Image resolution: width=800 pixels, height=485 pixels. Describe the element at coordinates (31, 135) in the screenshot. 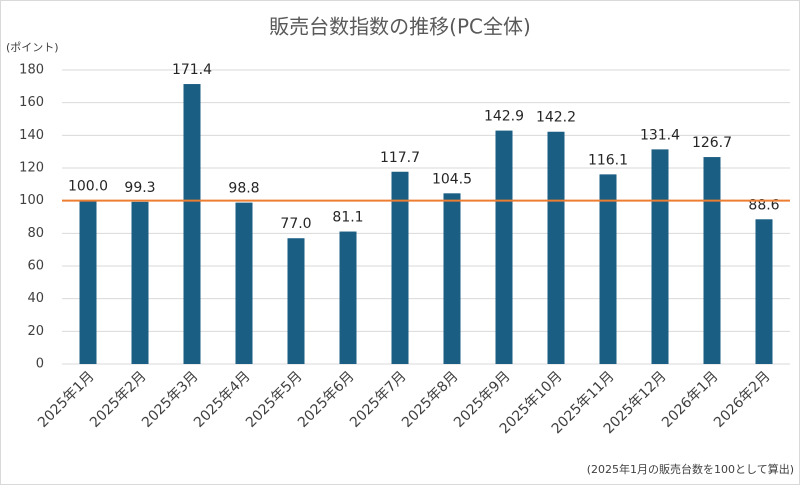

I see `y-tick-label: 140` at that location.